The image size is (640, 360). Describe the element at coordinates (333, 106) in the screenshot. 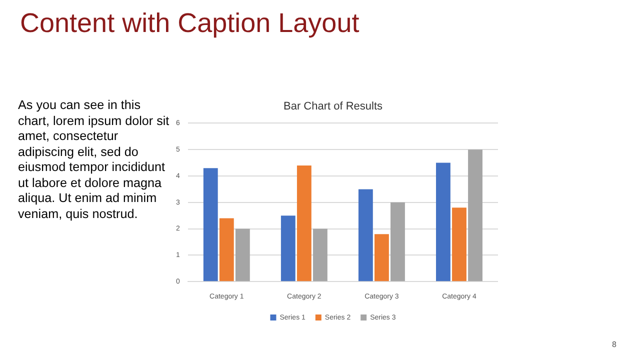

I see `chart-title: Bar Chart of Results` at that location.